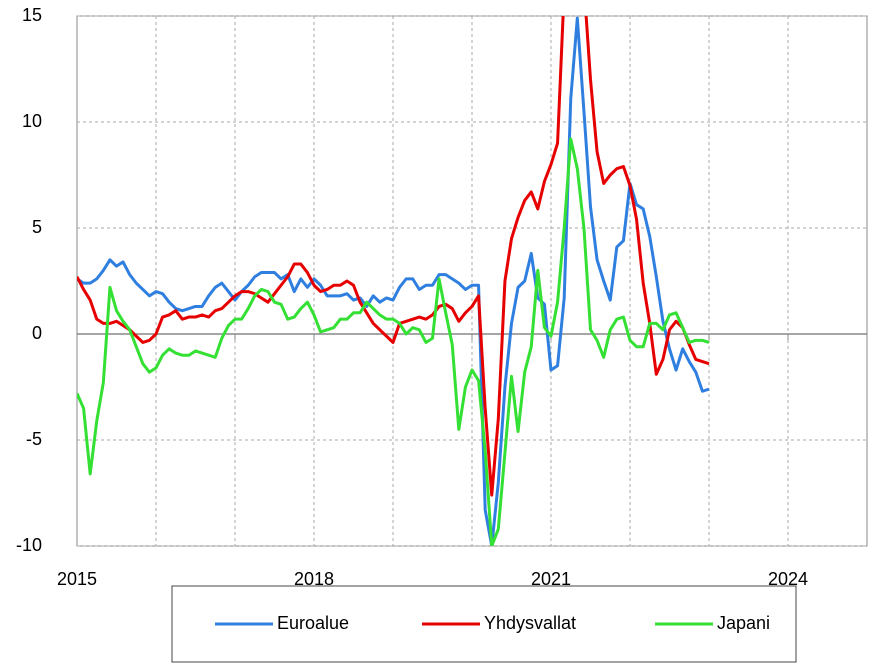  I want to click on legend-label: Yhdysvallat, so click(530, 623).